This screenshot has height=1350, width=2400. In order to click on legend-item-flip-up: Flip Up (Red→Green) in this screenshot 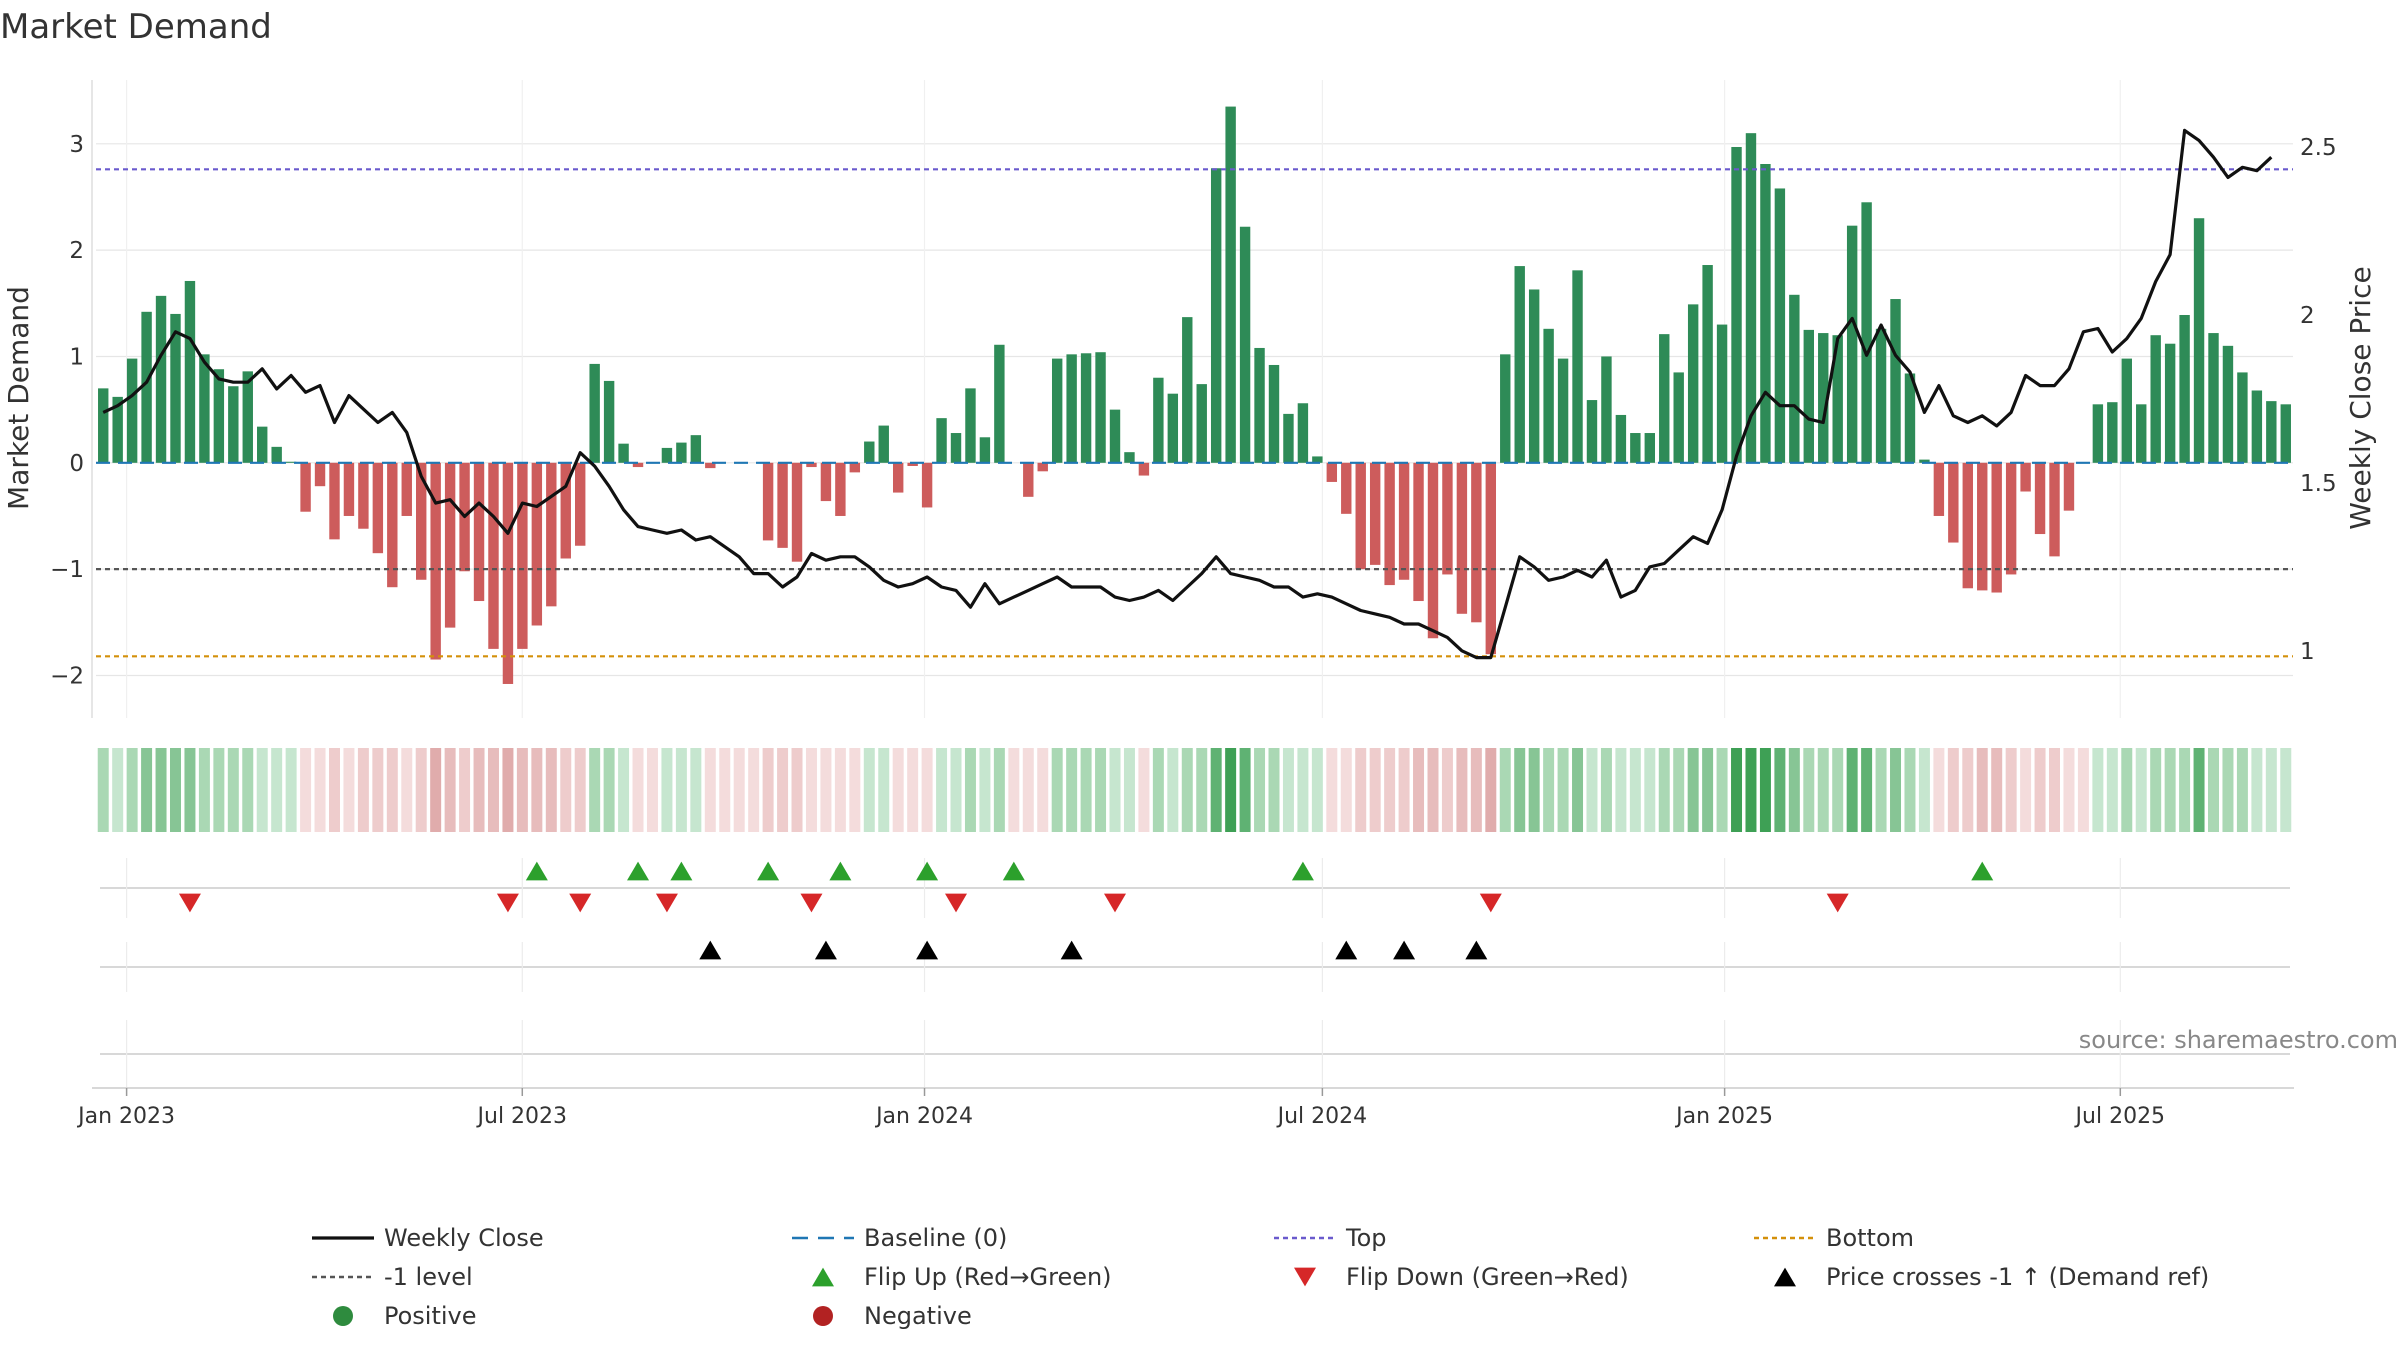, I will do `click(962, 1277)`.